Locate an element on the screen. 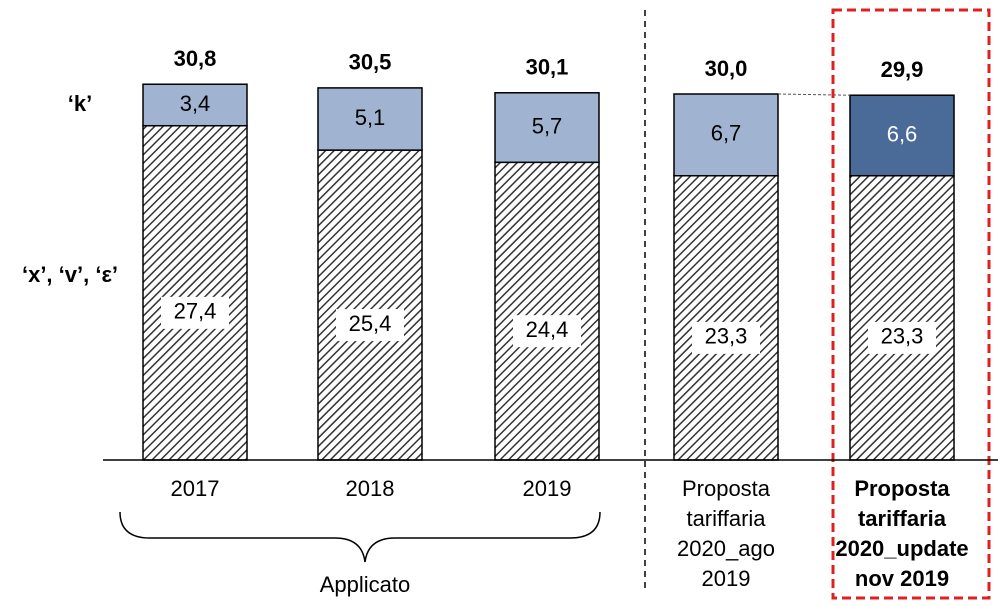 The height and width of the screenshot is (606, 998). value-label: 5,1 is located at coordinates (370, 117).